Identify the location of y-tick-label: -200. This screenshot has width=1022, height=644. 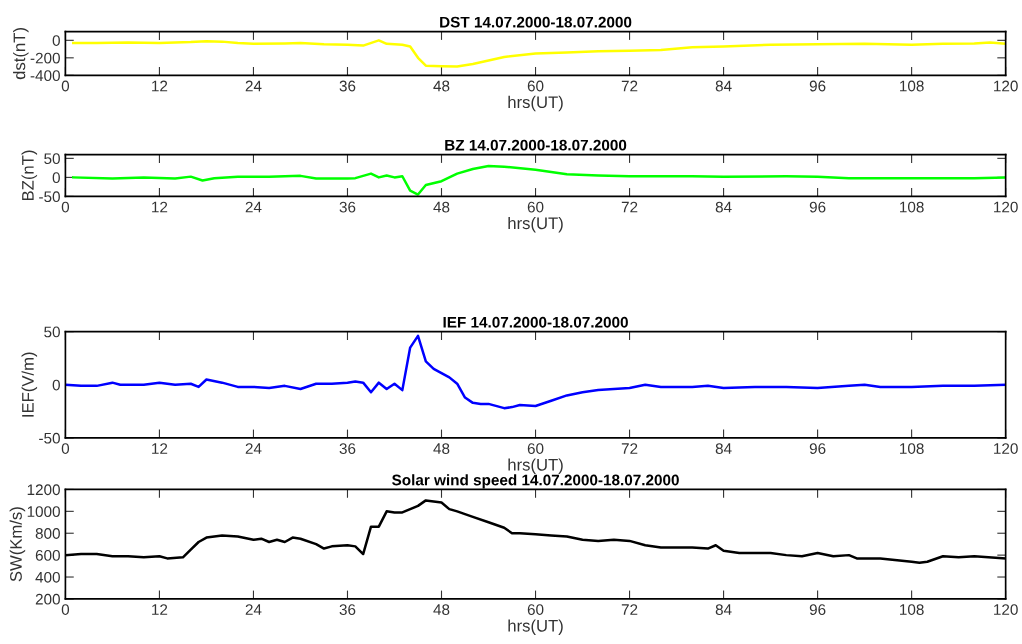
(45, 58).